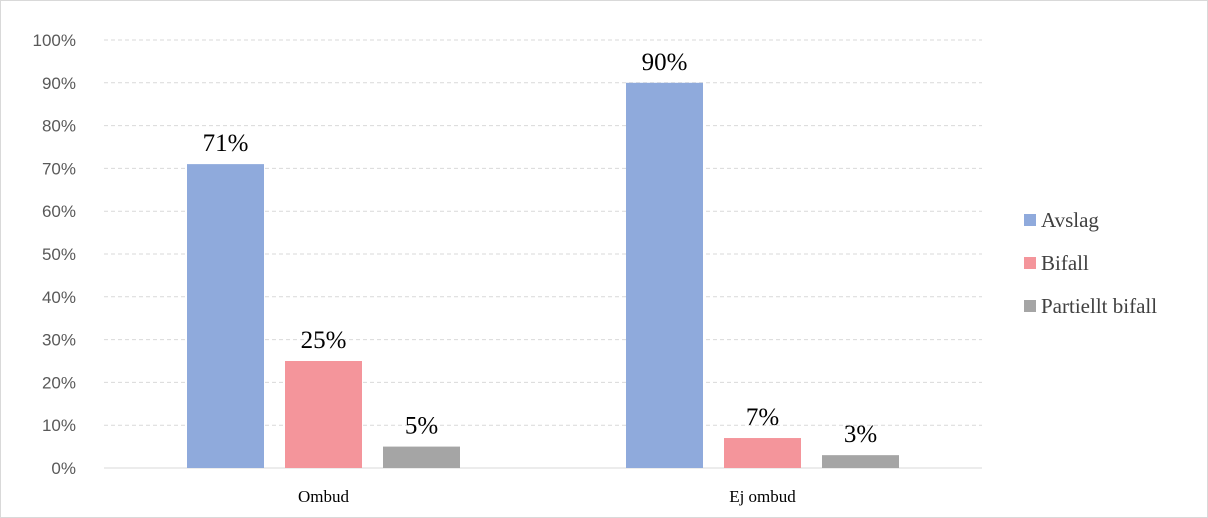 This screenshot has height=518, width=1208. Describe the element at coordinates (54, 40) in the screenshot. I see `y-tick-label: 100%` at that location.